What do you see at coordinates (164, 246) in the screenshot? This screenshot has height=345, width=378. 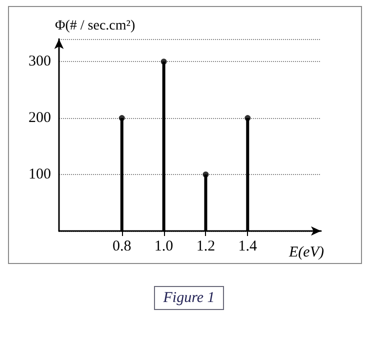 I see `x-tick-label: 1.0` at bounding box center [164, 246].